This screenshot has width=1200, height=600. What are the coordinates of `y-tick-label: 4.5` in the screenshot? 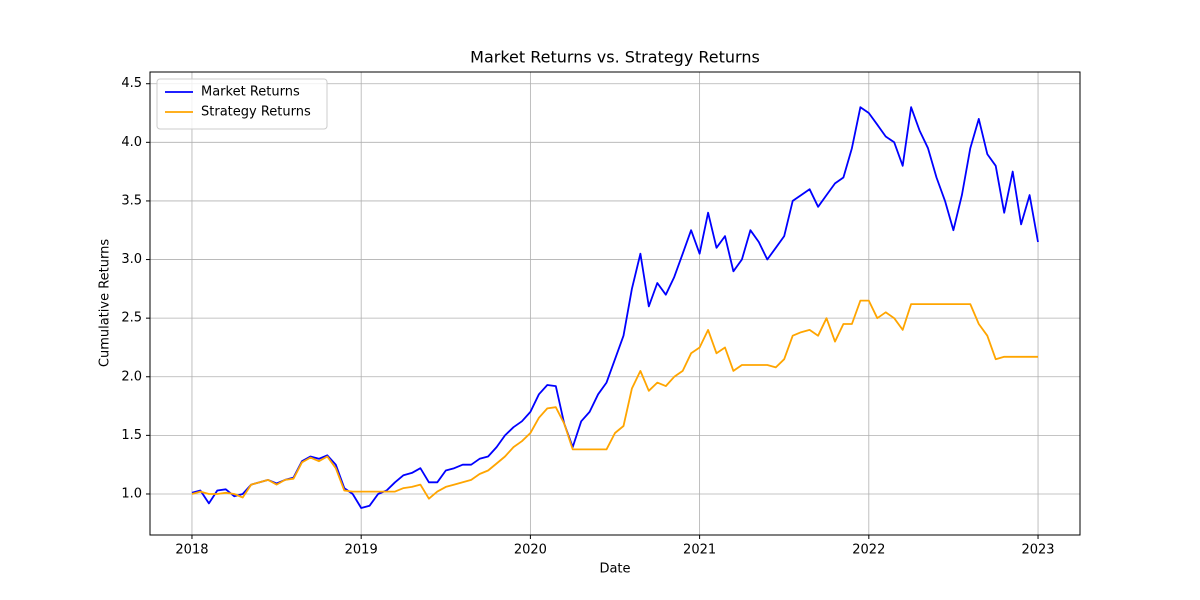 It's located at (131, 83).